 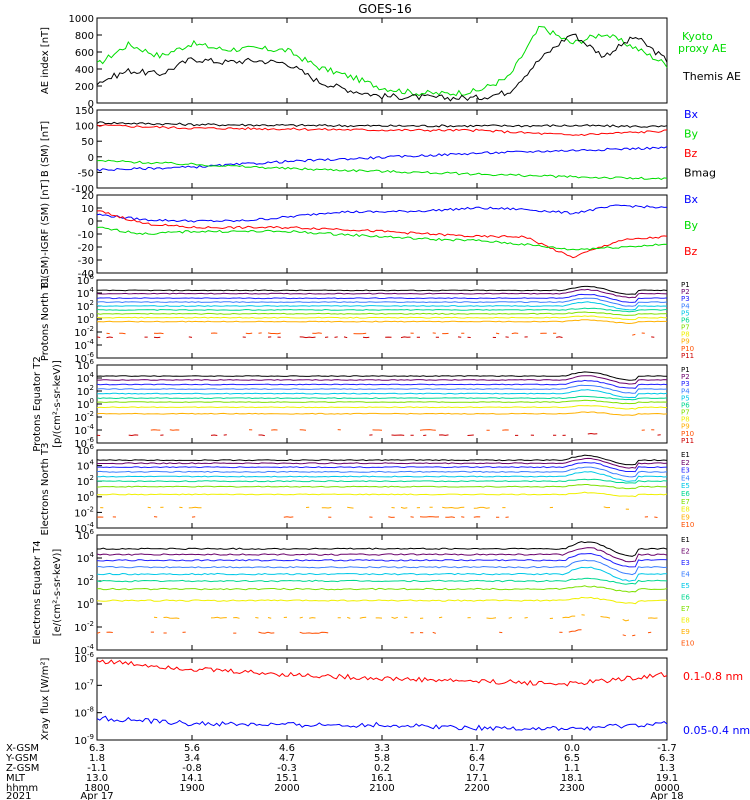 I want to click on y-axis-label: B (SM) [nT], so click(x=45, y=149).